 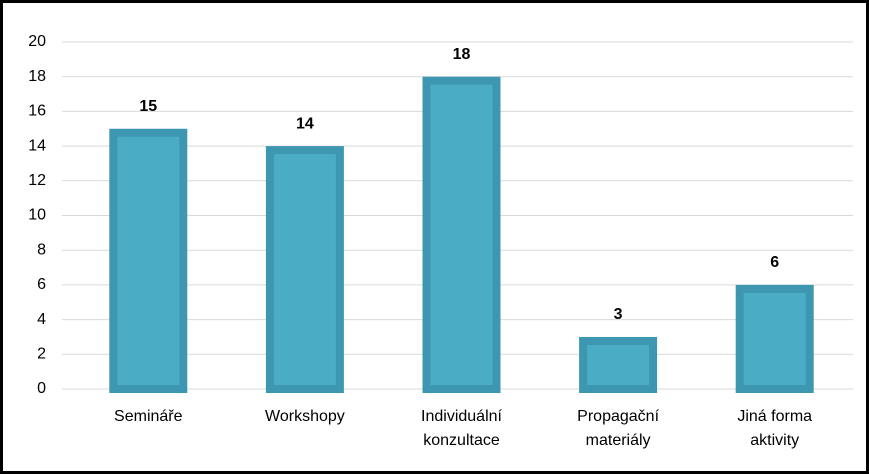 I want to click on x-tick-label: Jiná forma, so click(x=774, y=416).